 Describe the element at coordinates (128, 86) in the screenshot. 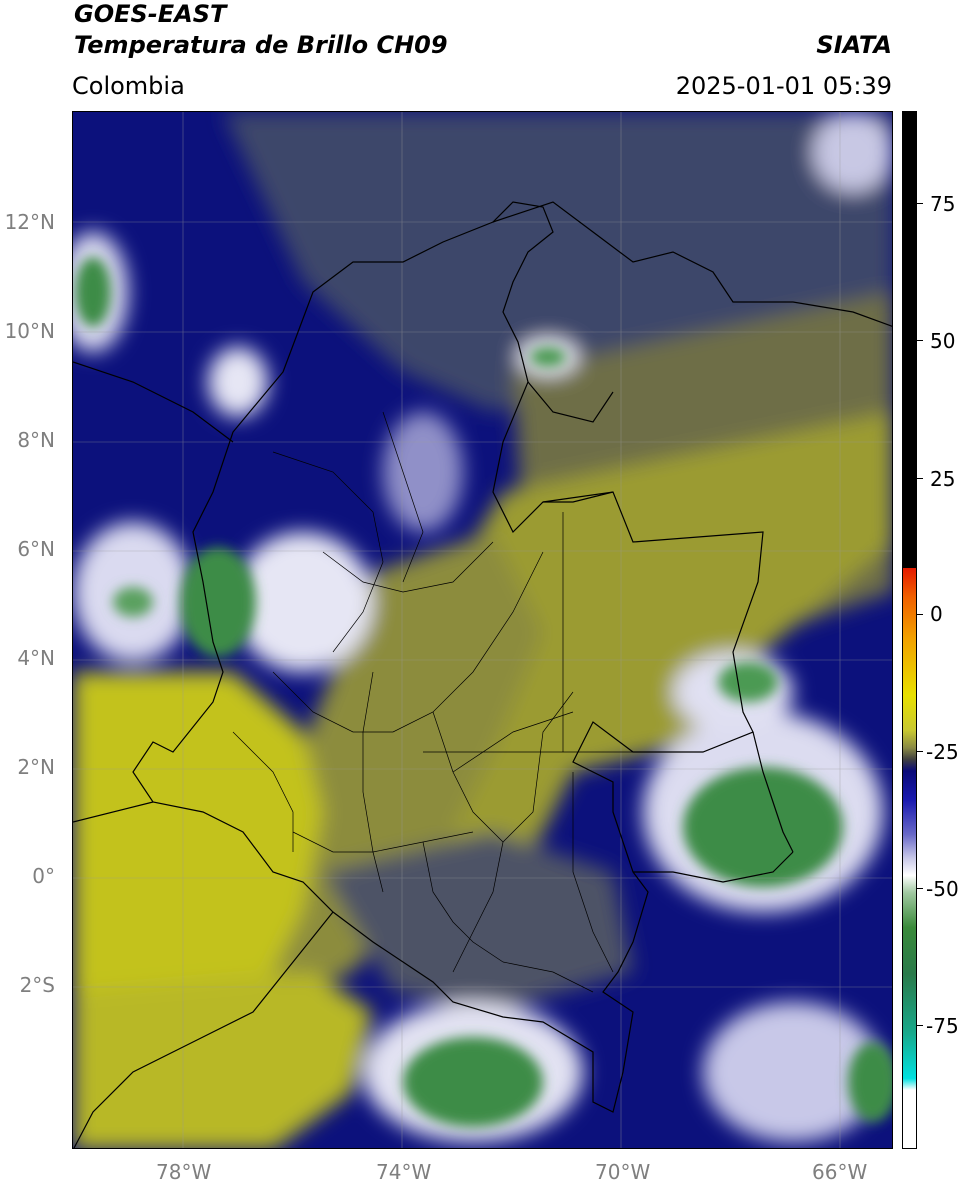

I see `subtitle-region: Colombia` at that location.